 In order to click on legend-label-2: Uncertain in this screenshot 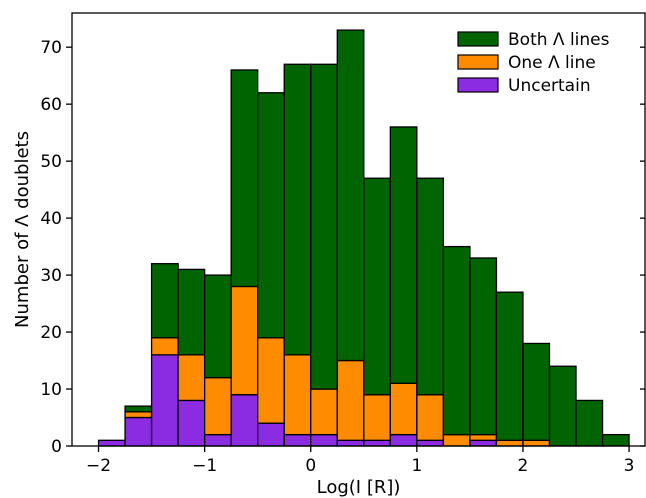, I will do `click(549, 86)`.